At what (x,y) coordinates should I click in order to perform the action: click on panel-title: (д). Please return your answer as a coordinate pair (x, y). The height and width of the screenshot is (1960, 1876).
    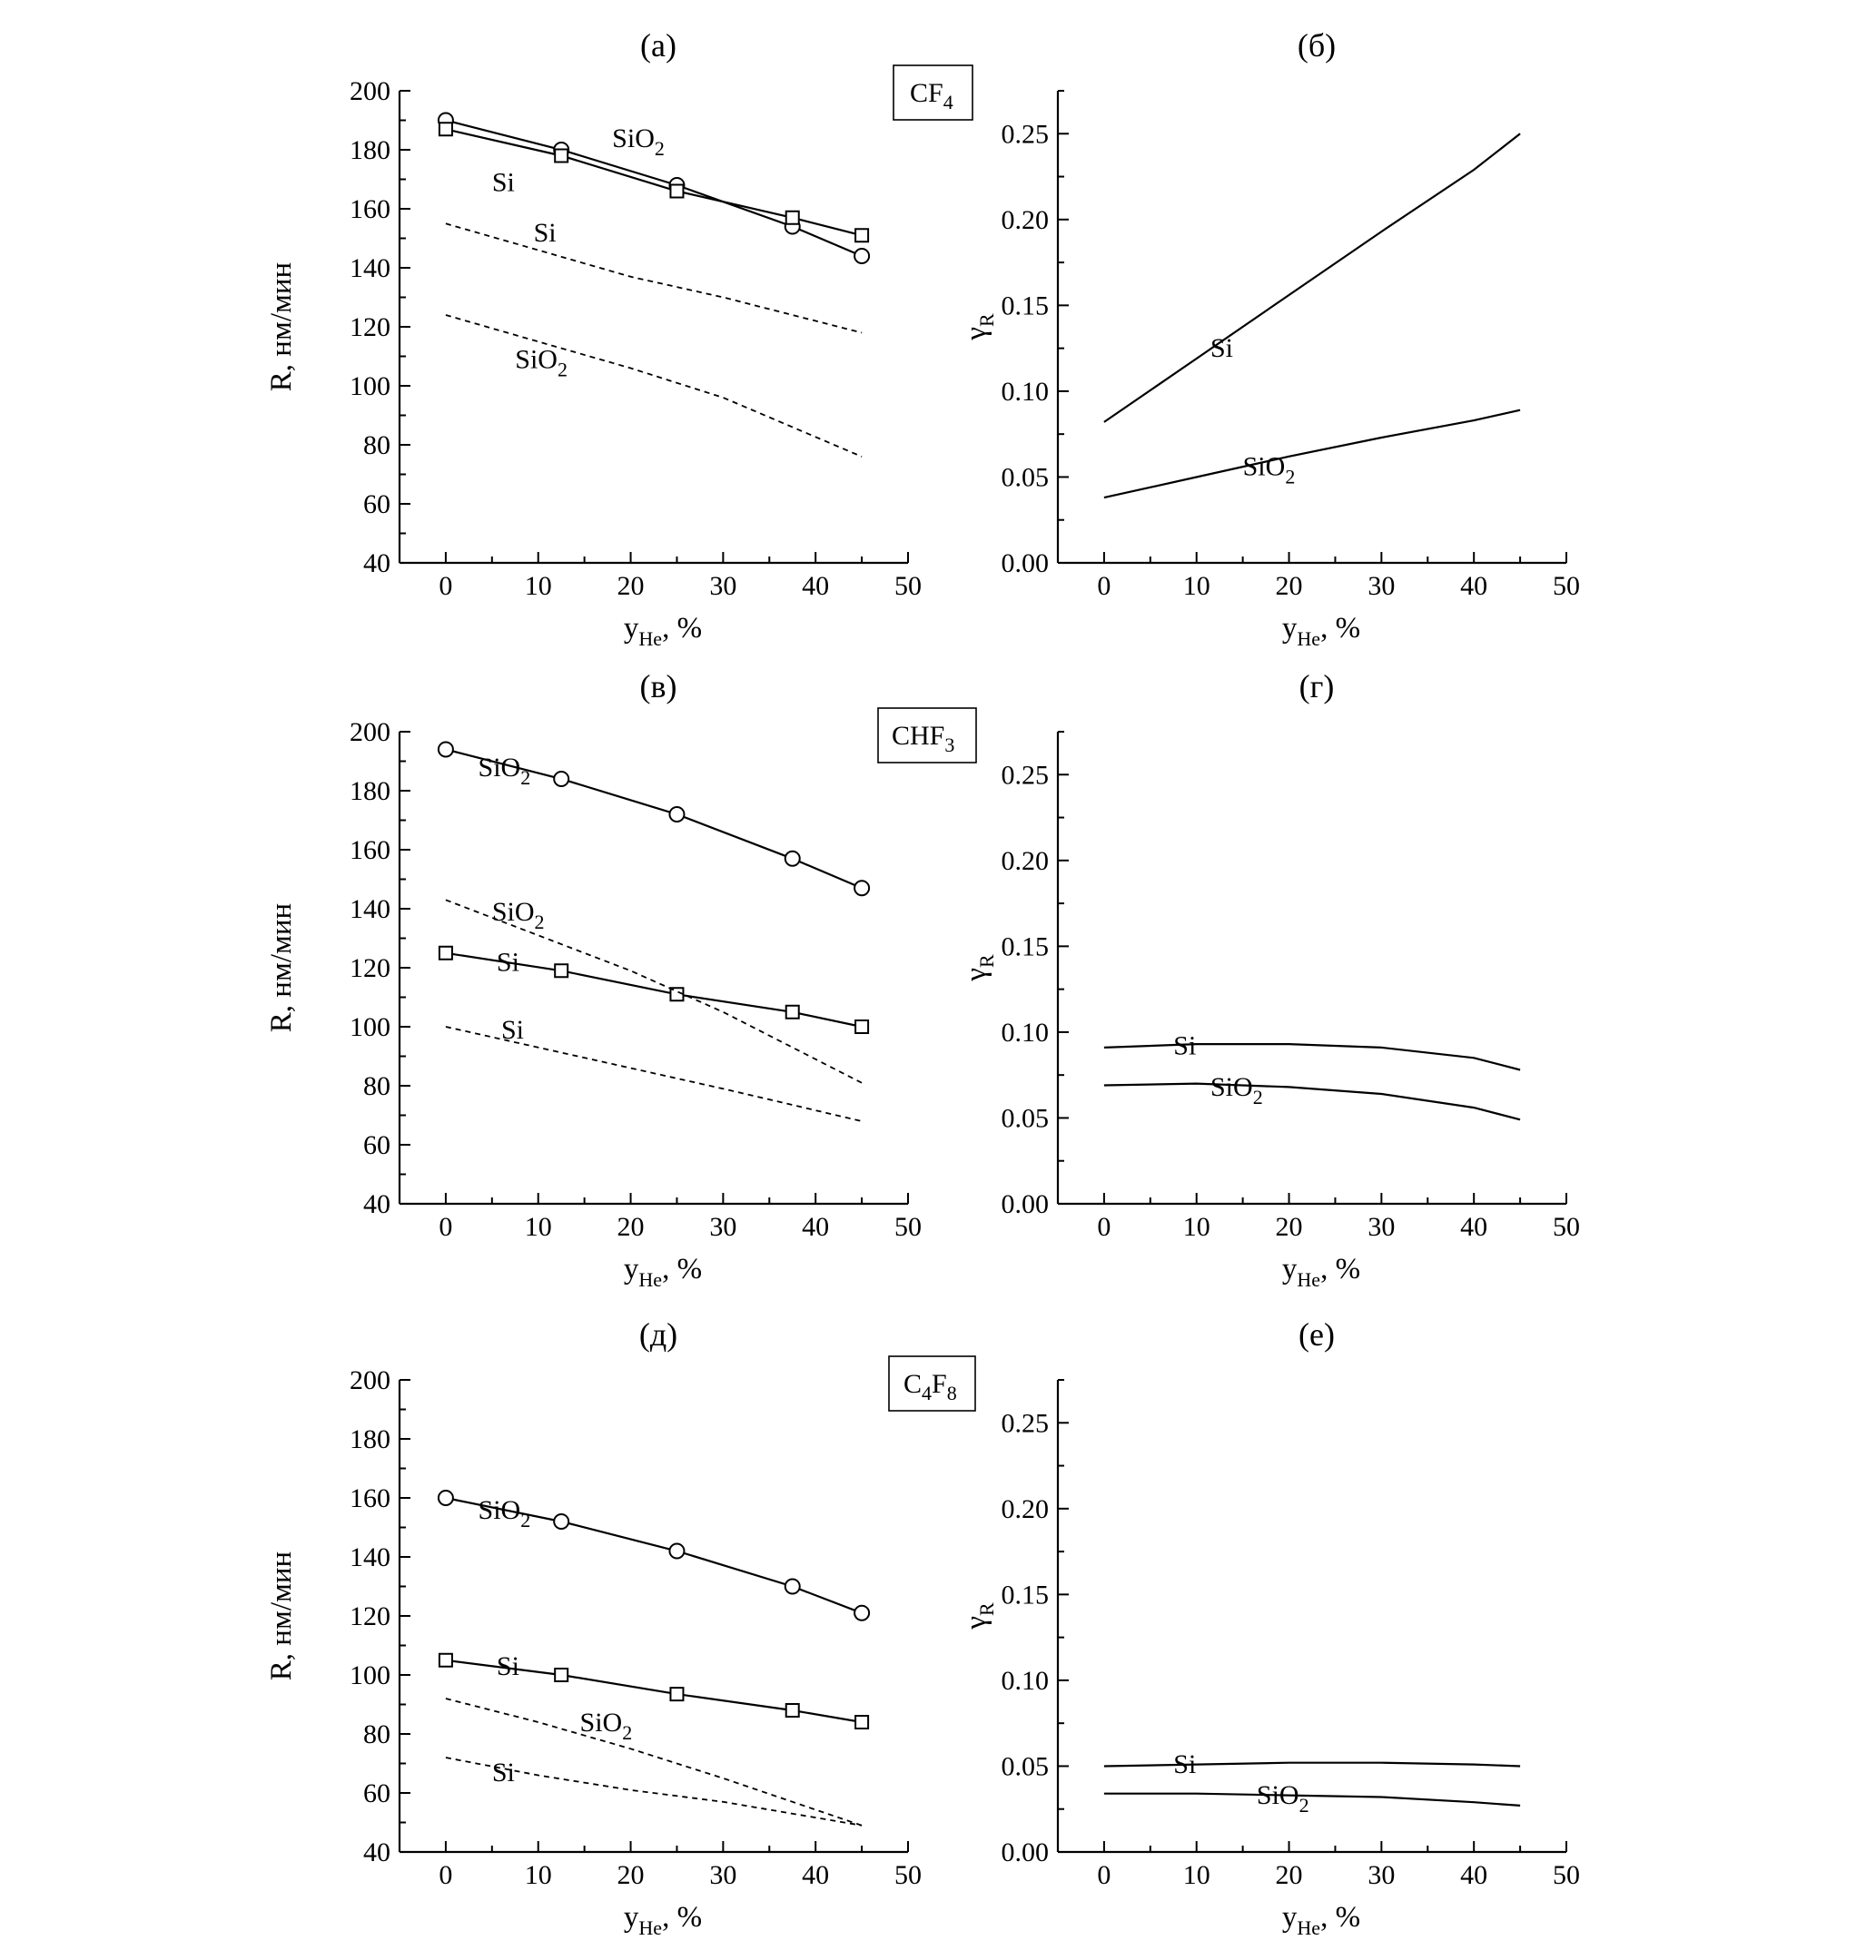
    Looking at the image, I should click on (658, 1334).